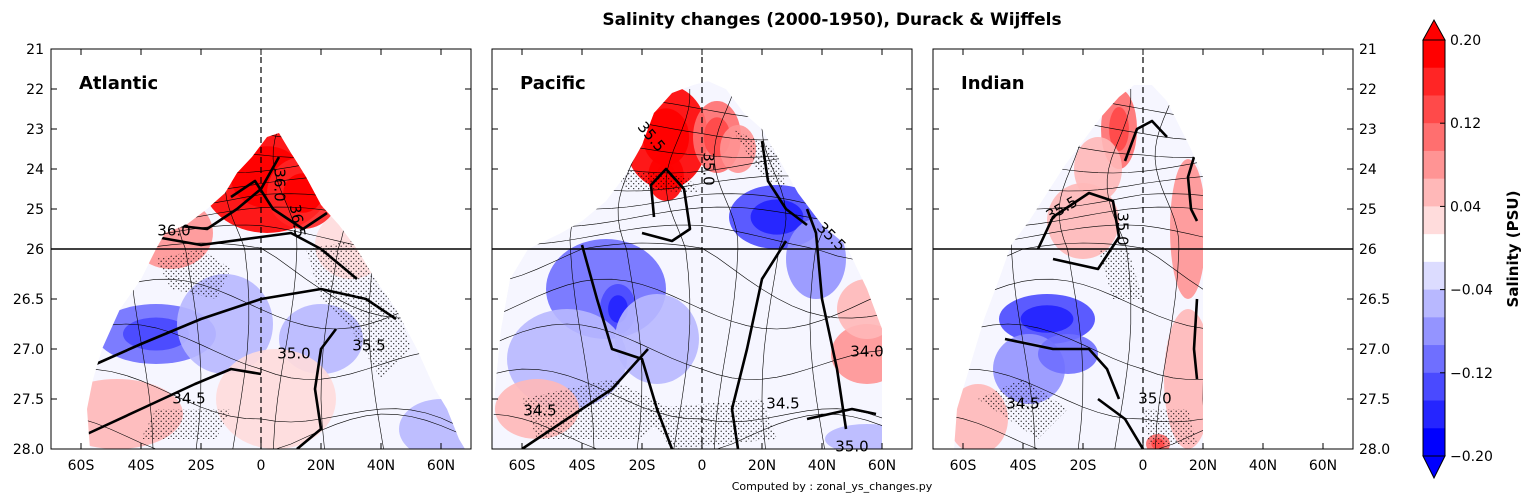 Image resolution: width=1532 pixels, height=503 pixels. What do you see at coordinates (28, 350) in the screenshot?
I see `y-tick-label-left: 27.0` at bounding box center [28, 350].